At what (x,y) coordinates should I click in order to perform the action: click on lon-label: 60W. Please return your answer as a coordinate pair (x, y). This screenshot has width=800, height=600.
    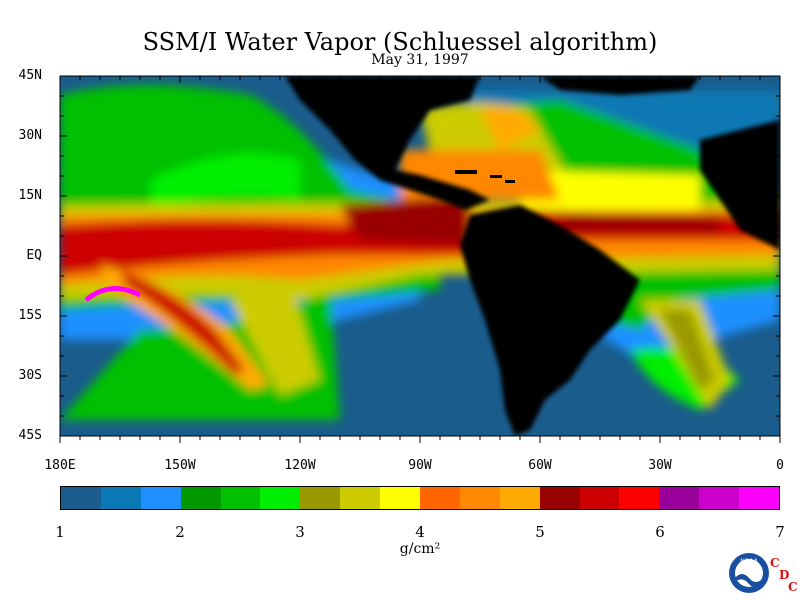
    Looking at the image, I should click on (540, 465).